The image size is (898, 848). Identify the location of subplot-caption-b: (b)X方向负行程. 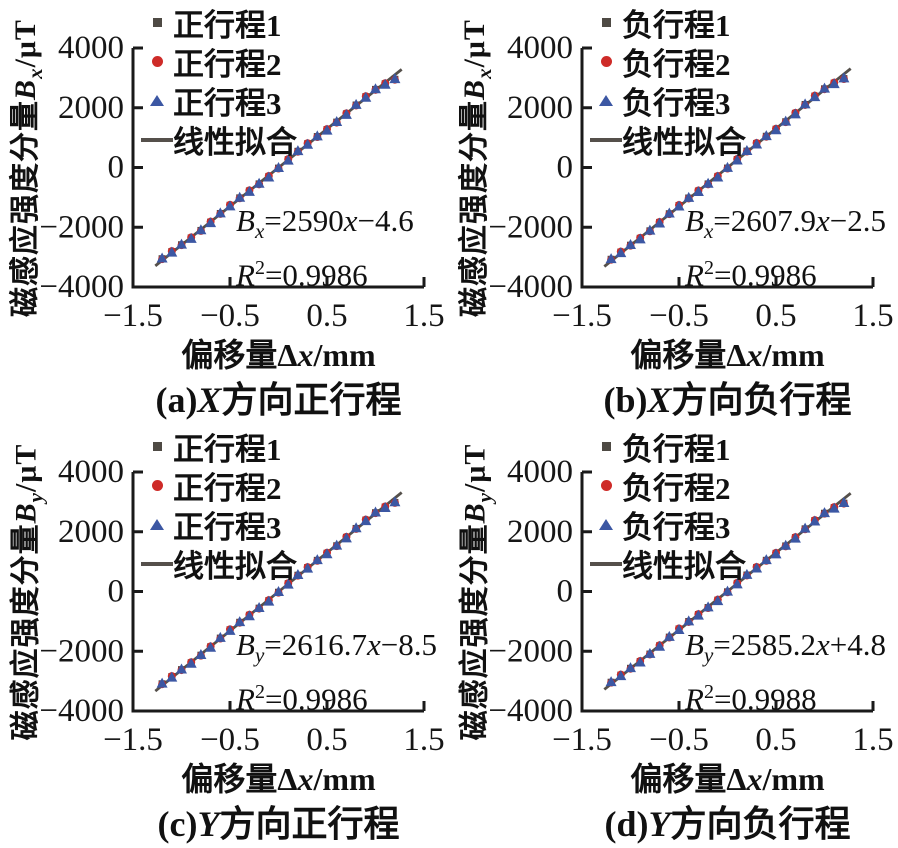
(727, 400).